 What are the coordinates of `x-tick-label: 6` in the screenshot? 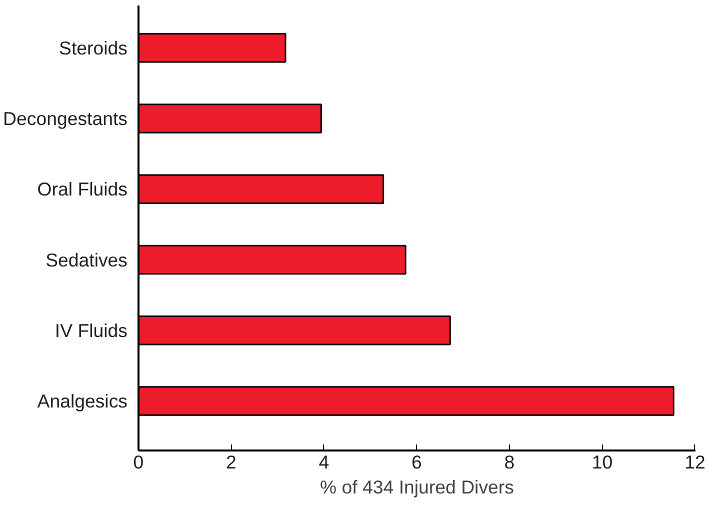 It's located at (417, 462).